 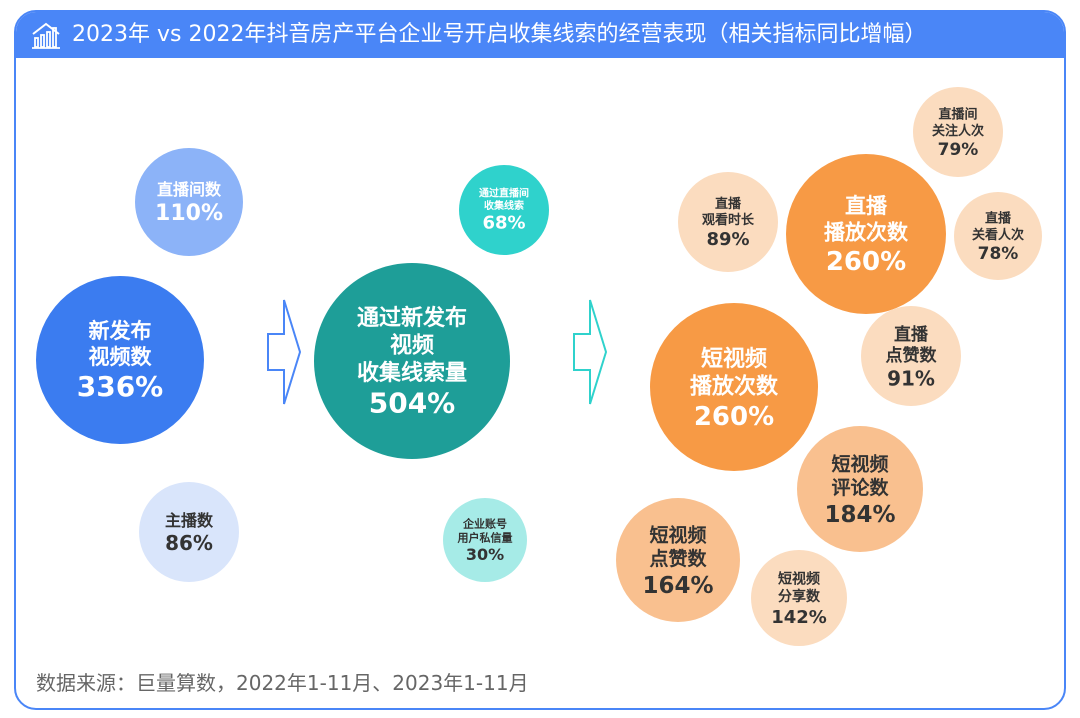 What do you see at coordinates (734, 417) in the screenshot?
I see `bubble-value-short-video-plays: 260%` at bounding box center [734, 417].